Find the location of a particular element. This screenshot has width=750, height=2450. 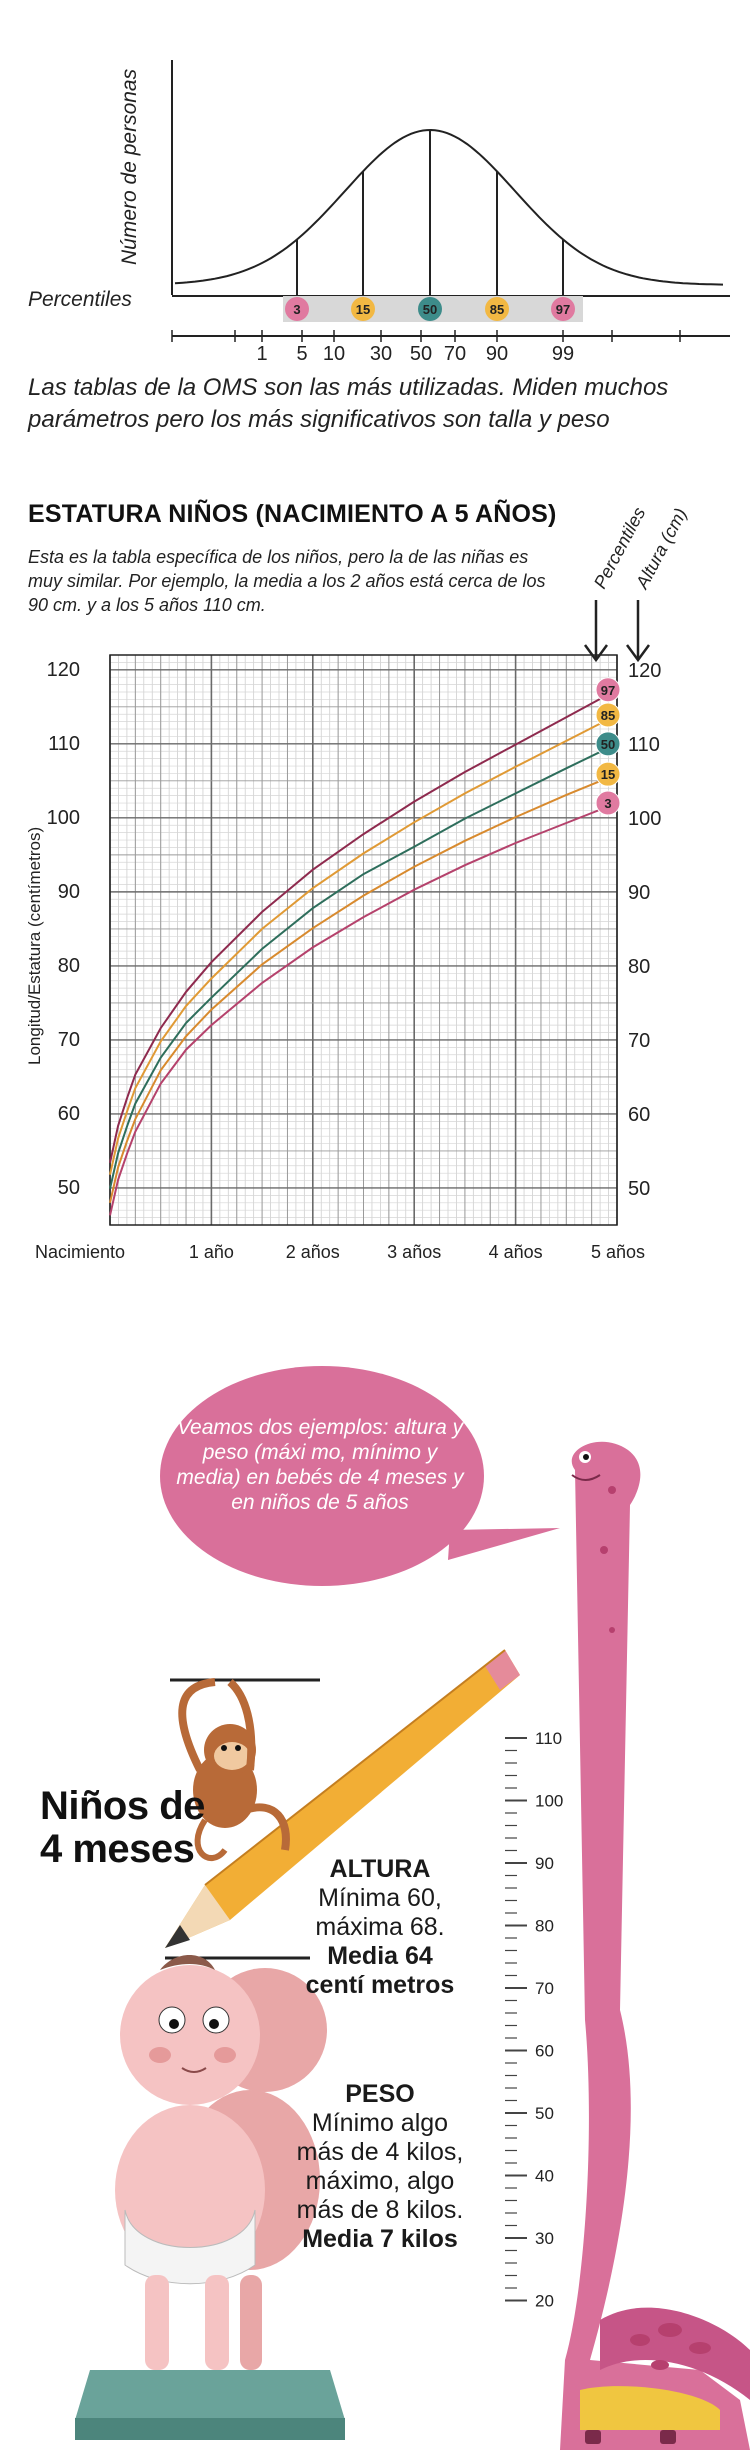

y-right-tick: 110 is located at coordinates (644, 745).